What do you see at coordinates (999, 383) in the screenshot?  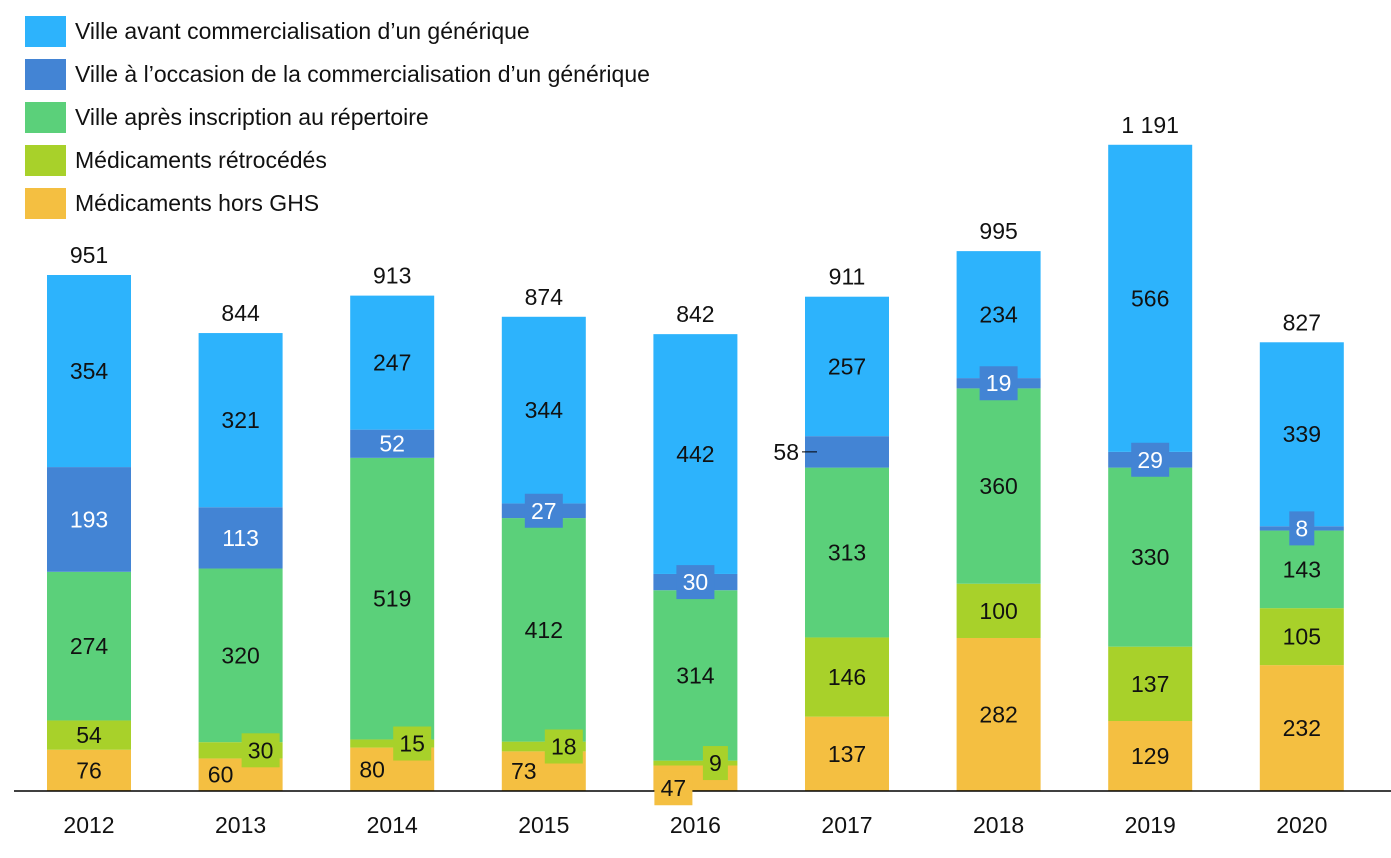 I see `data-label: 19` at bounding box center [999, 383].